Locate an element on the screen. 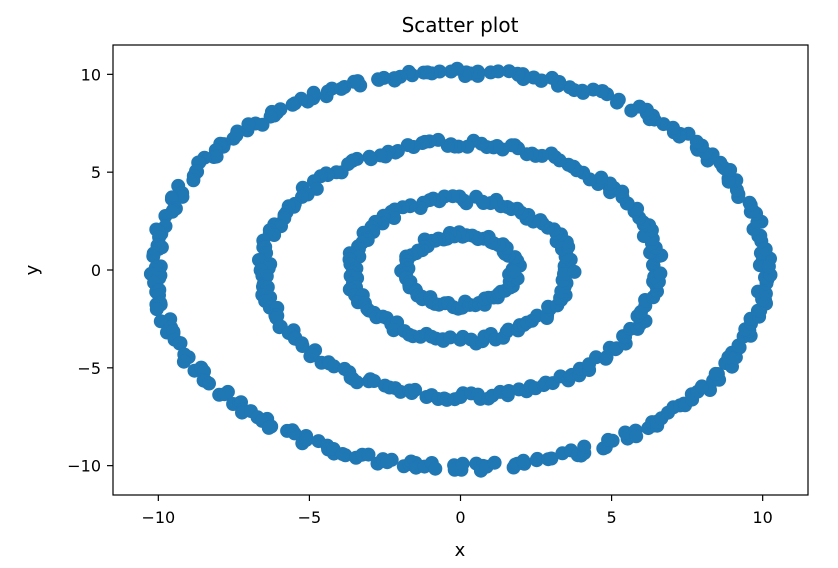 The width and height of the screenshot is (838, 568). x-tick-label: 0 is located at coordinates (460, 517).